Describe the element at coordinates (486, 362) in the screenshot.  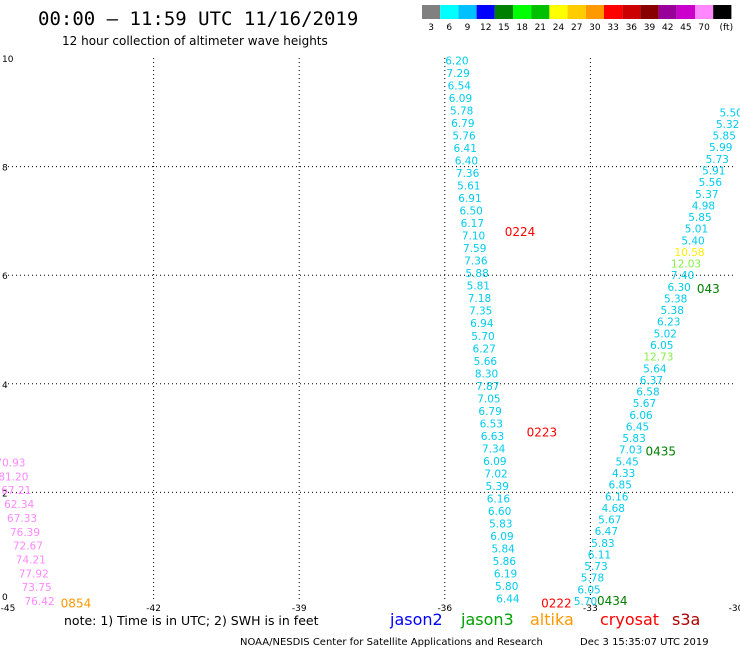
I see `wave-height-value: 5.66` at that location.